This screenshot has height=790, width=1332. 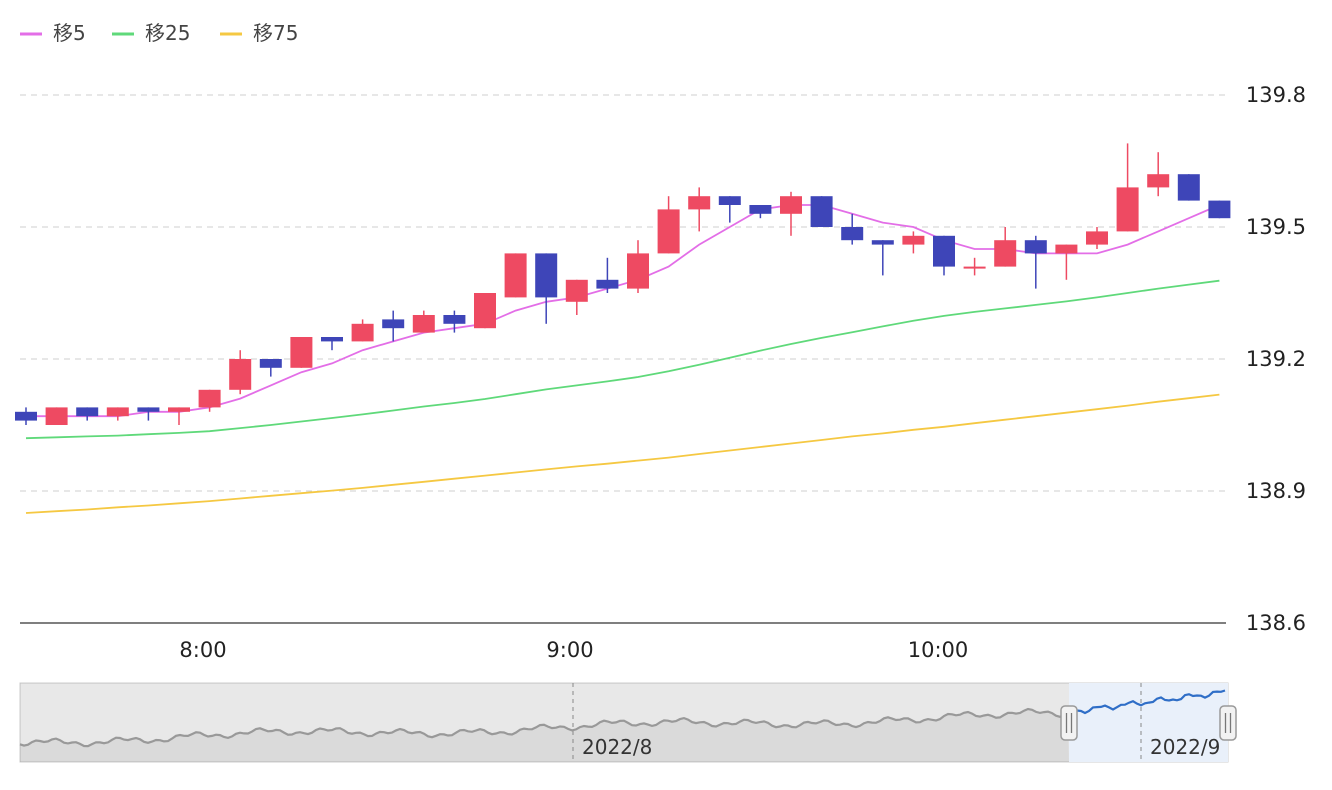 I want to click on ma-line, so click(x=622, y=453).